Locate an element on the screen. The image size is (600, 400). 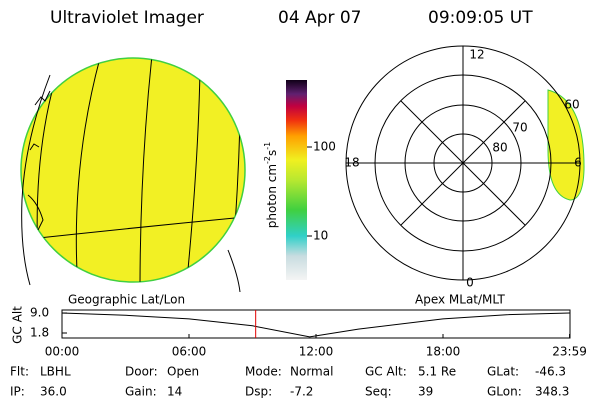
status-label: GLat: is located at coordinates (503, 372).